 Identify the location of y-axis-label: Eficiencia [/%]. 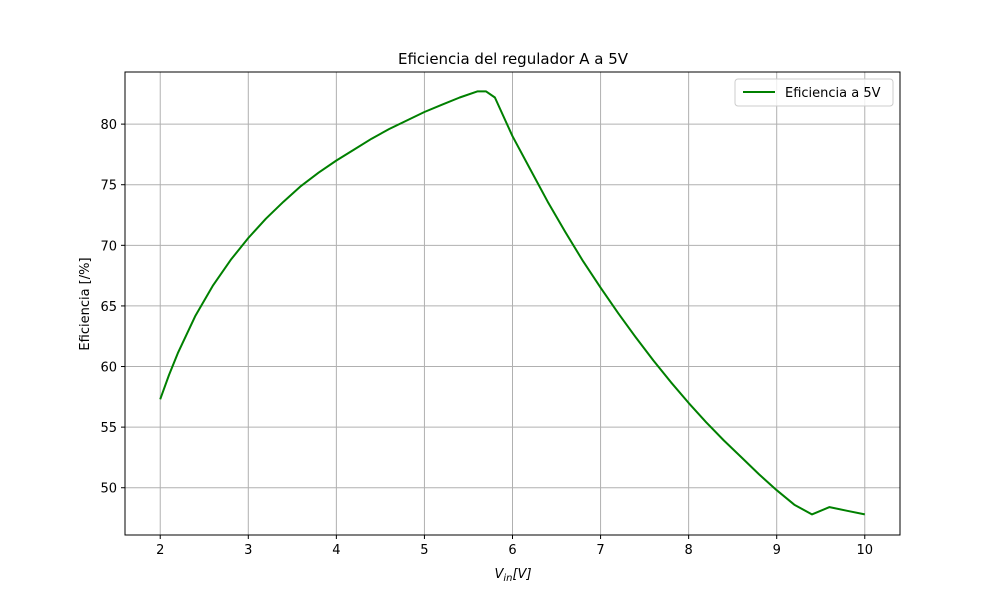
(85, 303).